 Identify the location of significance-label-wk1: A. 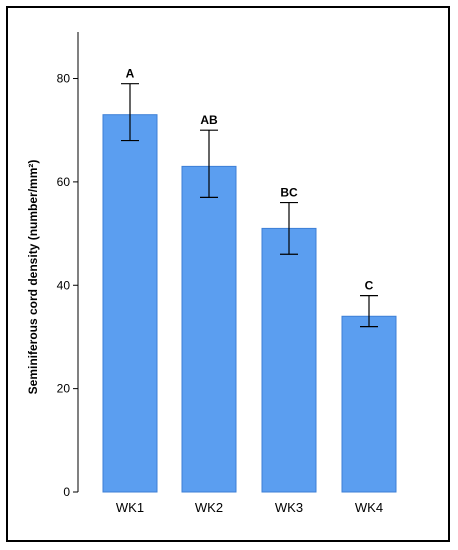
(130, 74).